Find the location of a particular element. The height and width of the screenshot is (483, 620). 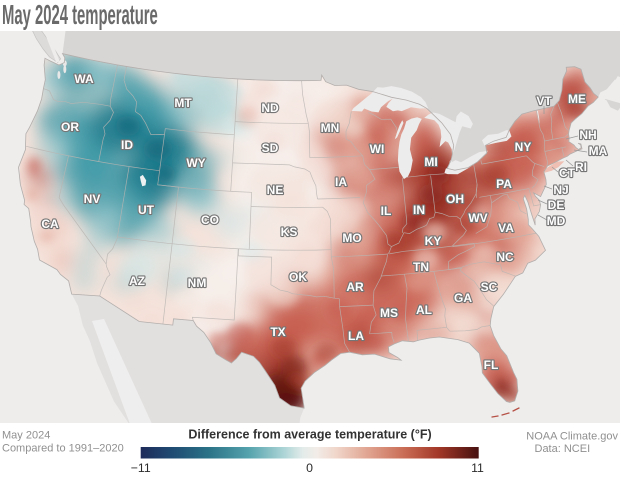

svg-text:Difference from average temper: Difference from average temperature (°F) is located at coordinates (309, 435).